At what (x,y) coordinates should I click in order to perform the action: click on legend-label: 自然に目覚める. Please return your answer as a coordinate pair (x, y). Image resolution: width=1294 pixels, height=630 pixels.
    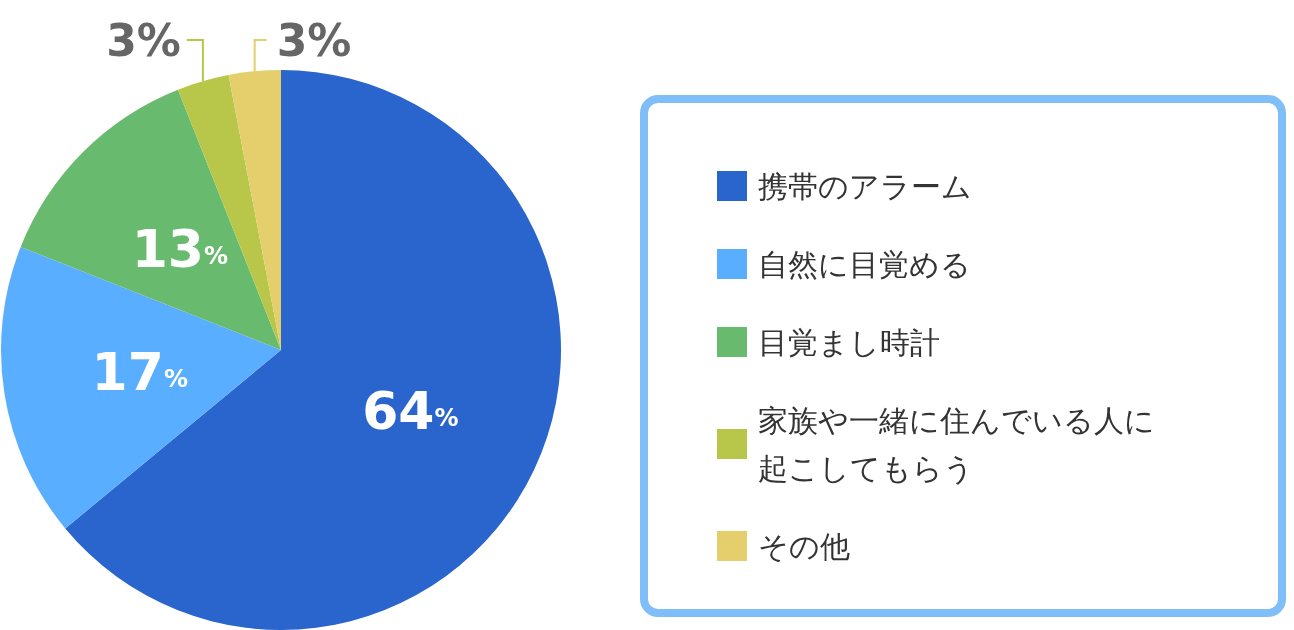
    Looking at the image, I should click on (864, 264).